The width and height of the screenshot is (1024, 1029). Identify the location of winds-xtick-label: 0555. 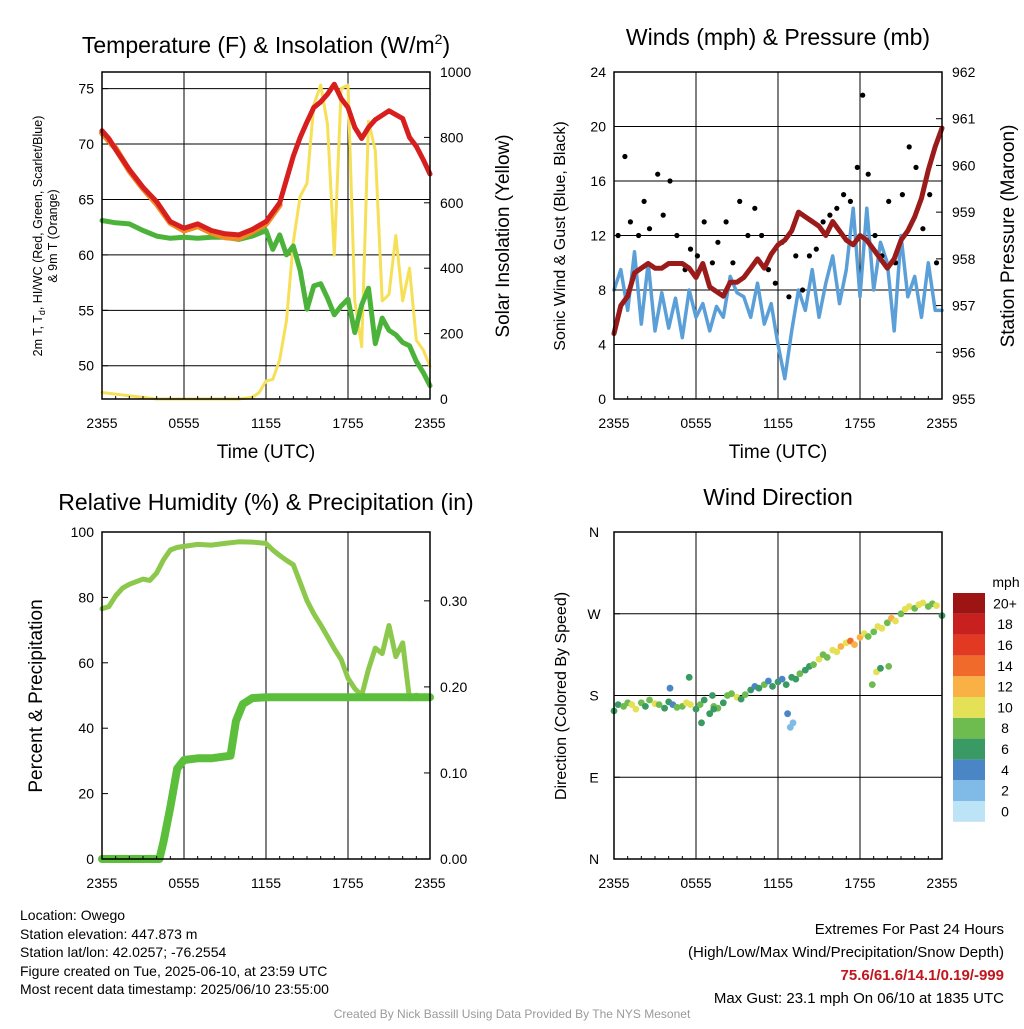
(695, 423).